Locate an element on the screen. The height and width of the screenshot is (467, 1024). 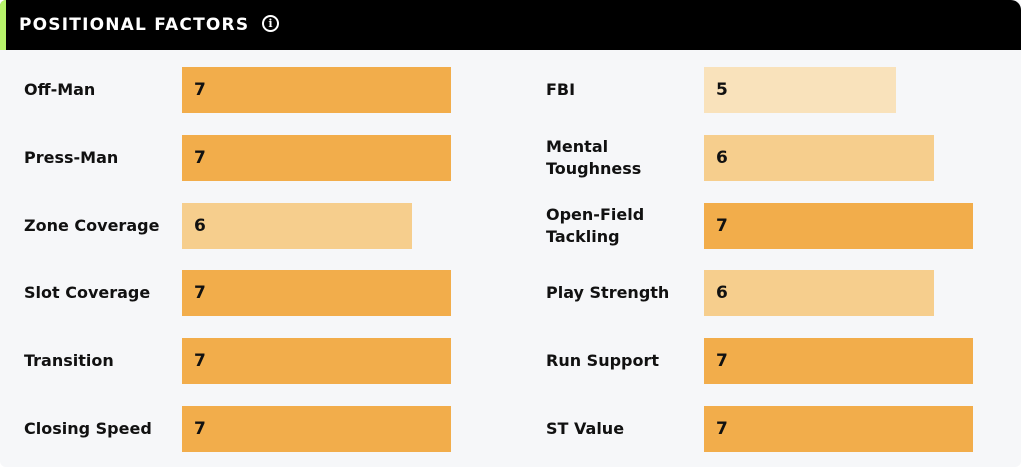
factor-label: FBI is located at coordinates (561, 89).